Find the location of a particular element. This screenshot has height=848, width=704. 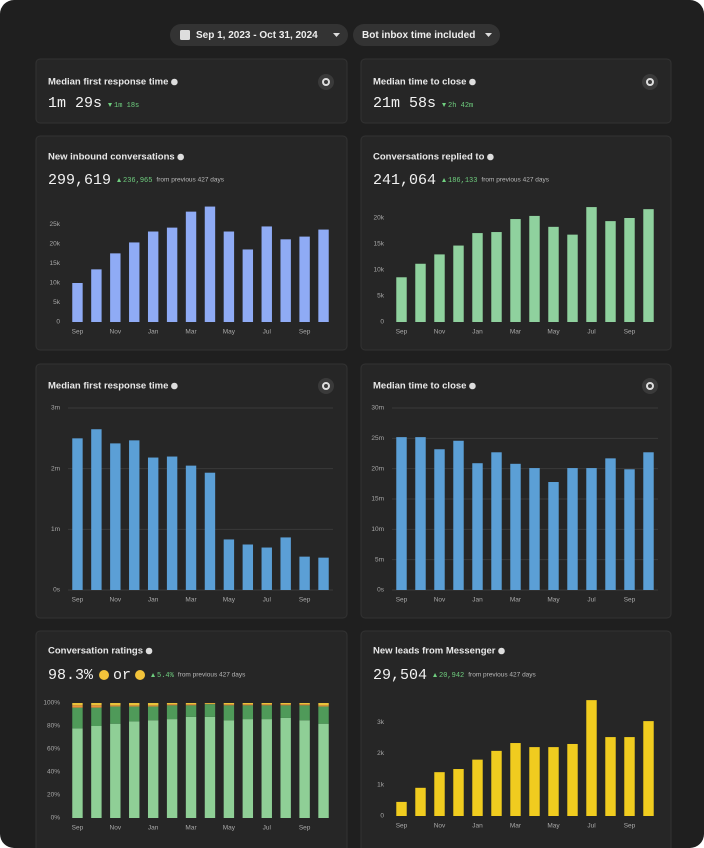

filter-pill is located at coordinates (426, 35).